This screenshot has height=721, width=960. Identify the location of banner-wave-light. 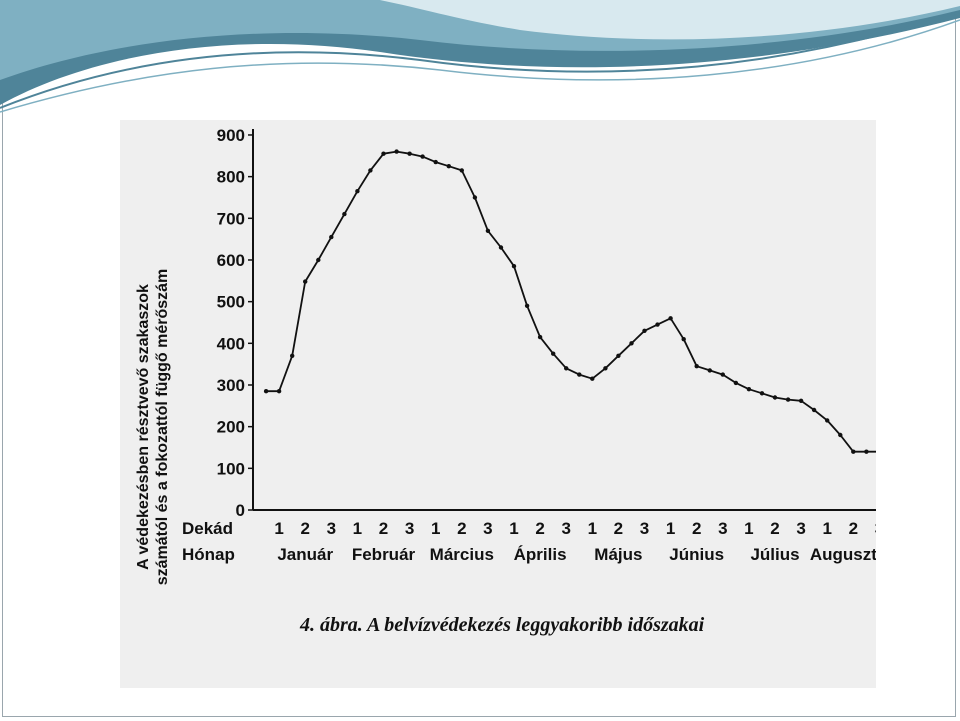
(670, 20).